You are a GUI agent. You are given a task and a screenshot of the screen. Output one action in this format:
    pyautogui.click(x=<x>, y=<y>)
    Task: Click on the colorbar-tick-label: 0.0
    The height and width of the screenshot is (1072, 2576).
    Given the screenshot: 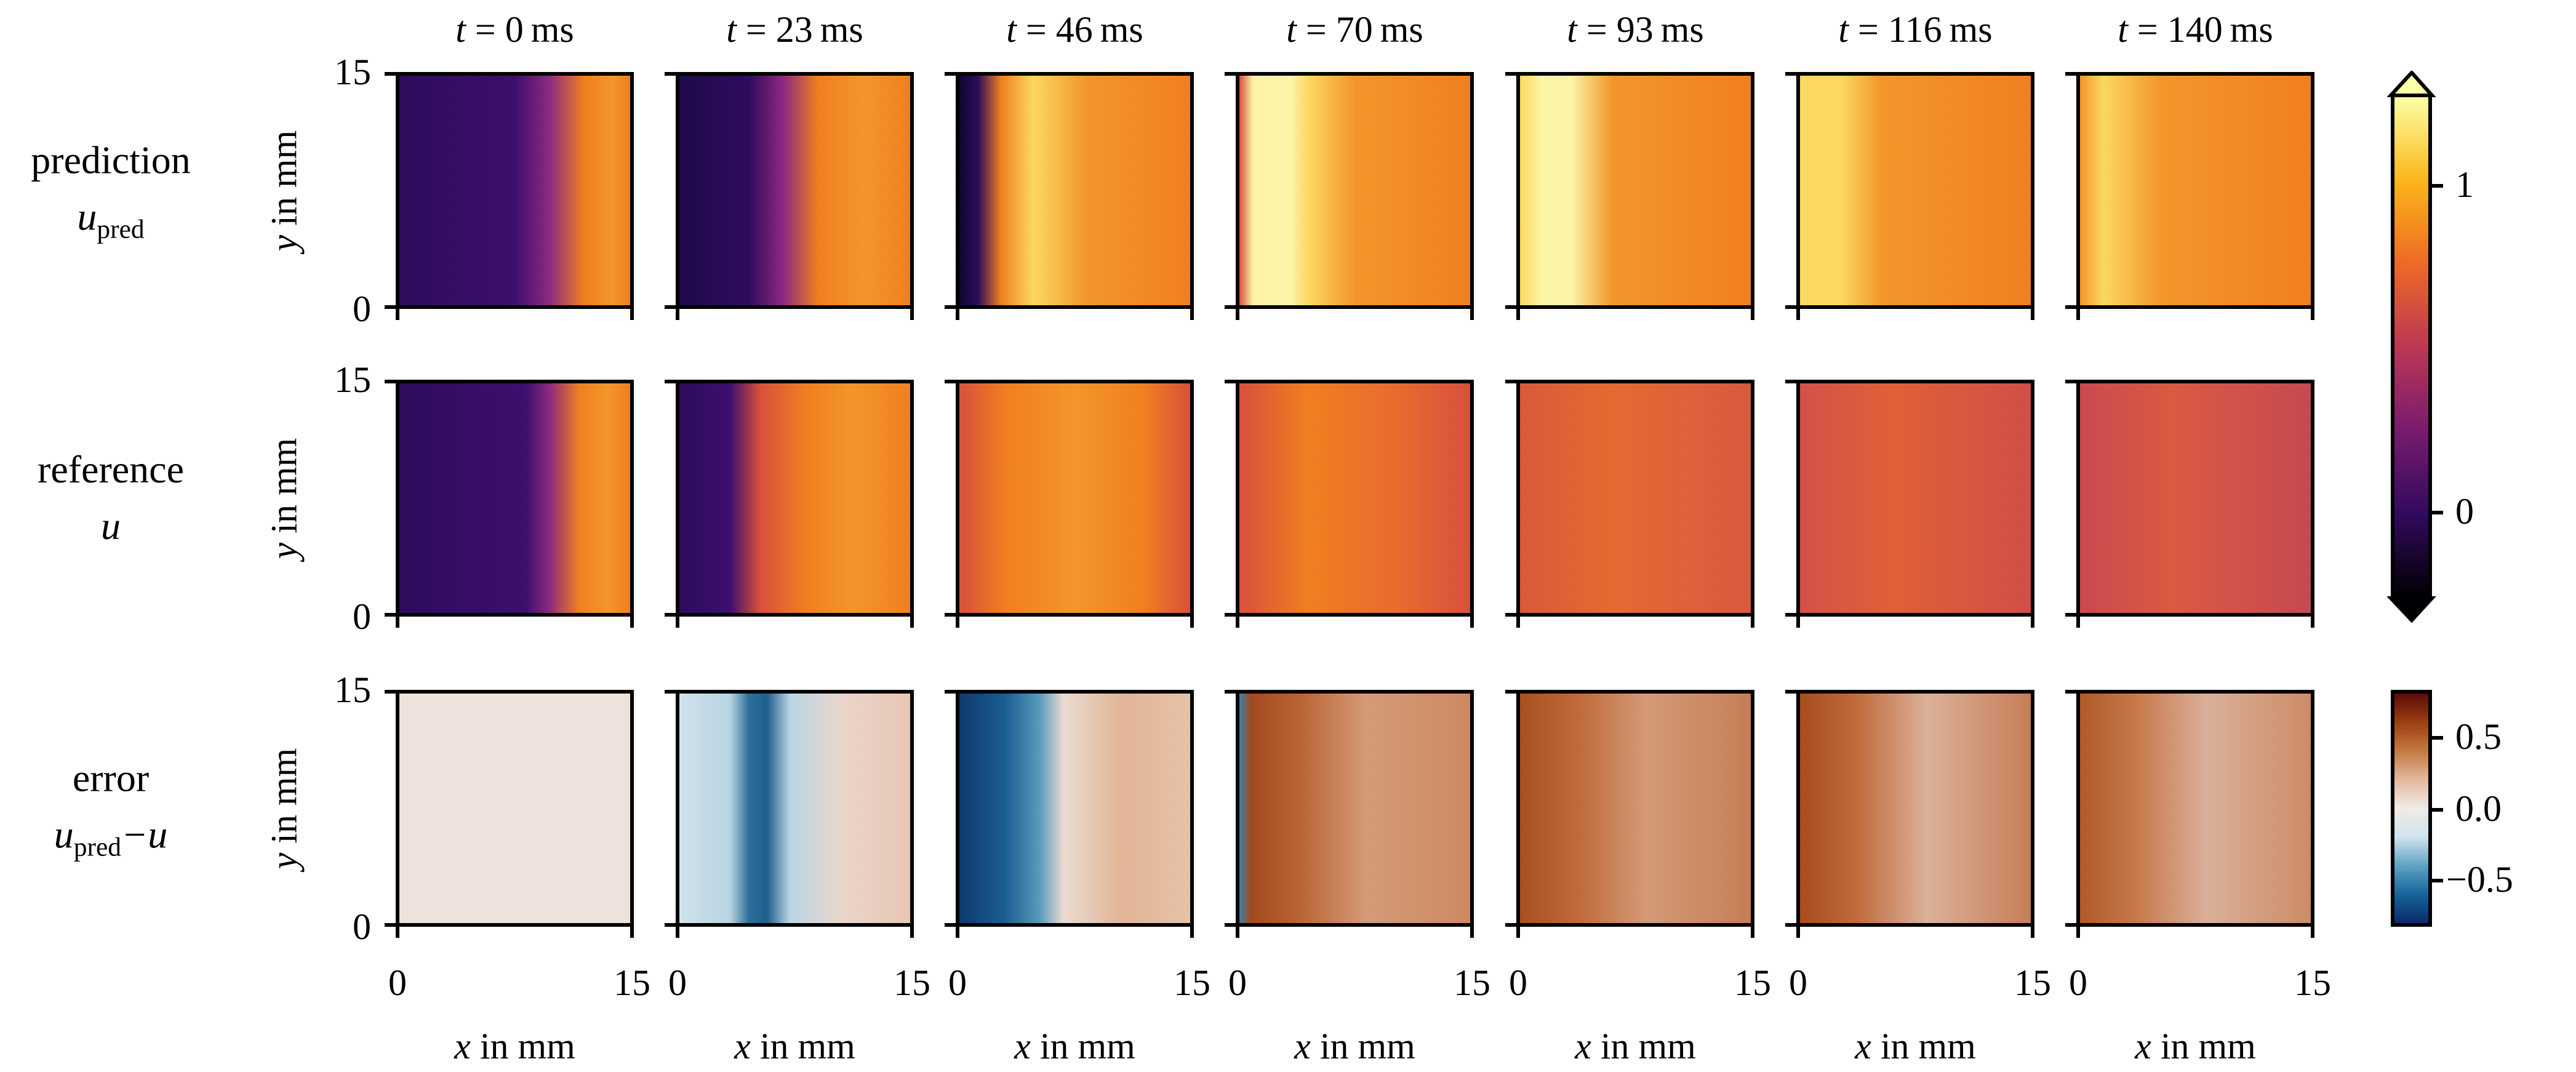 What is the action you would take?
    pyautogui.click(x=2478, y=808)
    